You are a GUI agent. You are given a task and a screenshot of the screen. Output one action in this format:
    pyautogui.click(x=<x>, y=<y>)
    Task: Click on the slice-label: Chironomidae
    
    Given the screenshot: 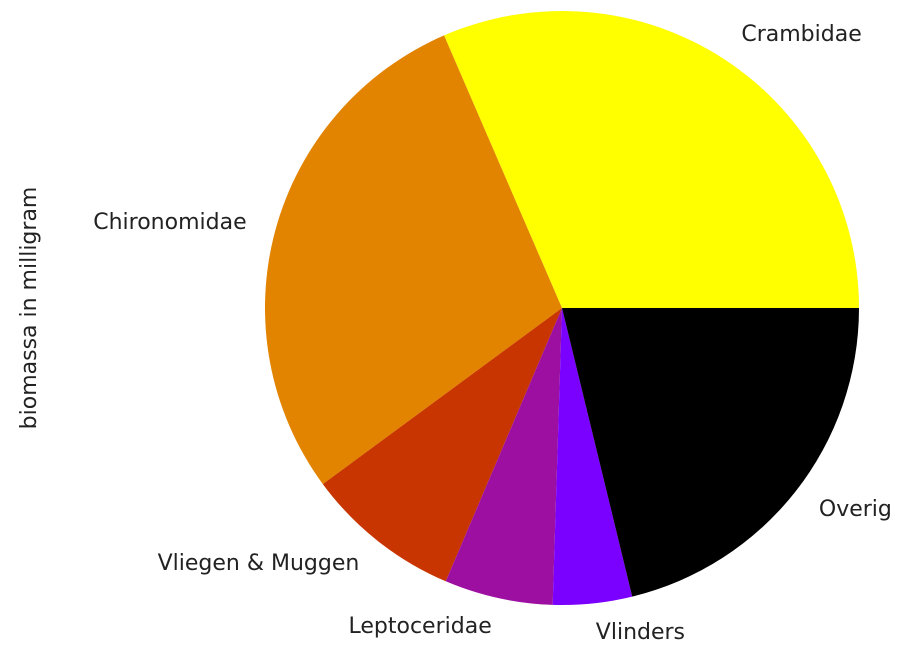 What is the action you would take?
    pyautogui.click(x=169, y=222)
    